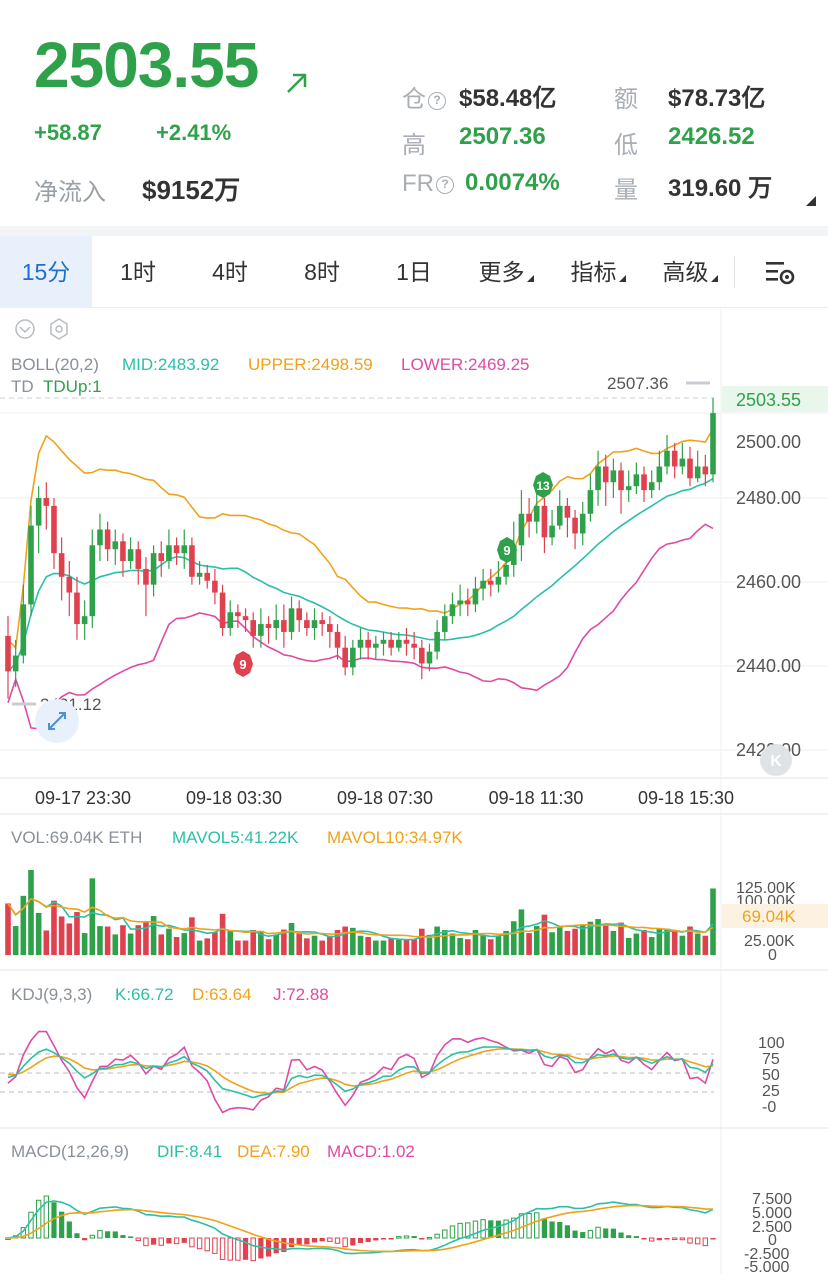  I want to click on vol-last-tag-text: 69.04K, so click(769, 916).